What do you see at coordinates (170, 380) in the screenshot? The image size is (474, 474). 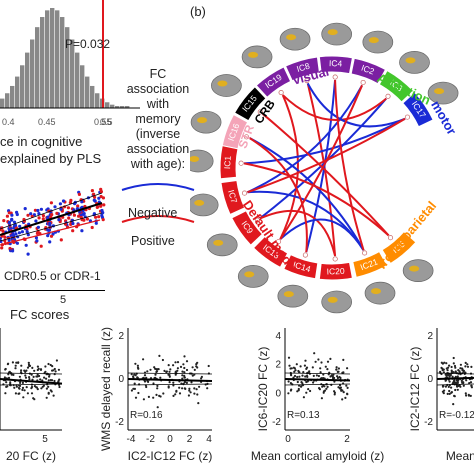 I see `fit-line` at bounding box center [170, 380].